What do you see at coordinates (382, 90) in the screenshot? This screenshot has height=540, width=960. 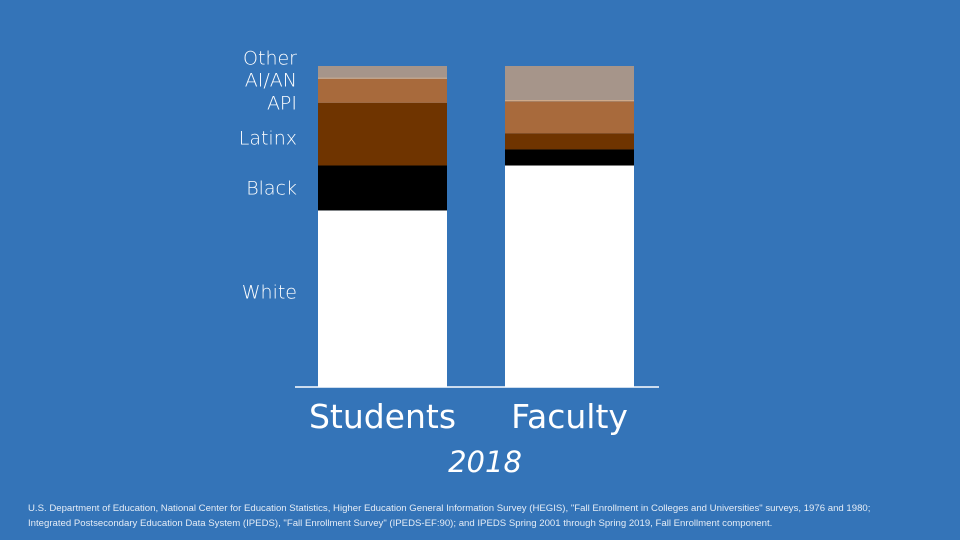 I see `bar-students-api` at bounding box center [382, 90].